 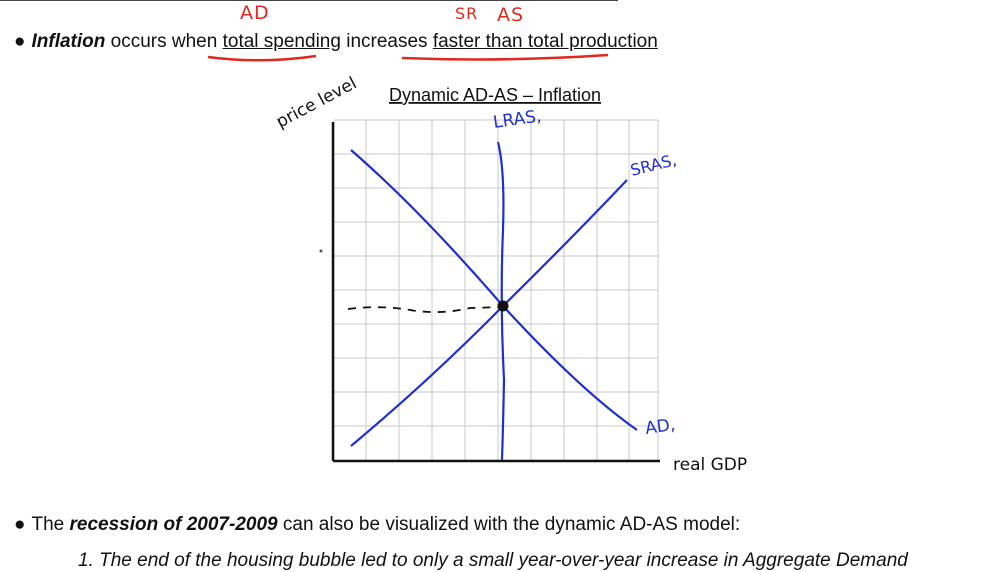 What do you see at coordinates (164, 41) in the screenshot?
I see `bullet1-text-1: occurs when` at bounding box center [164, 41].